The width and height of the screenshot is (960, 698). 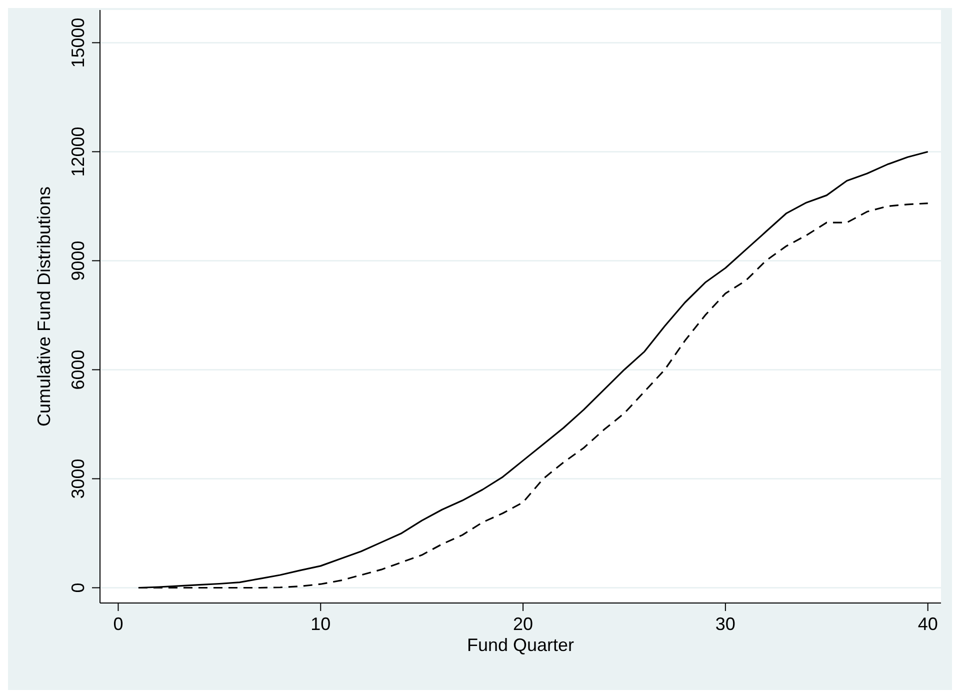 I want to click on y-tick-label: 15000, so click(x=78, y=43).